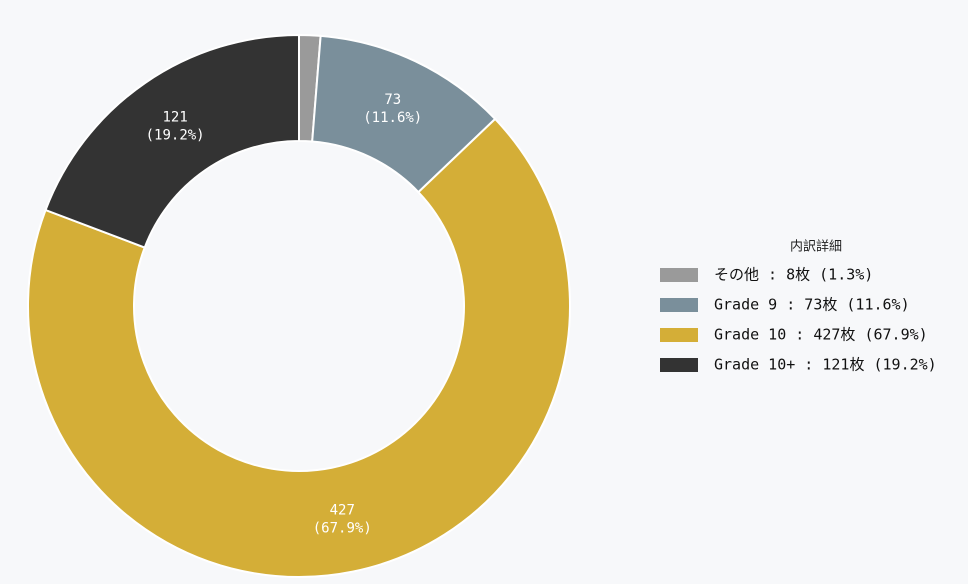 Image resolution: width=968 pixels, height=584 pixels. I want to click on legend-label: Grade 10 : 427枚 (67.9%), so click(821, 335).